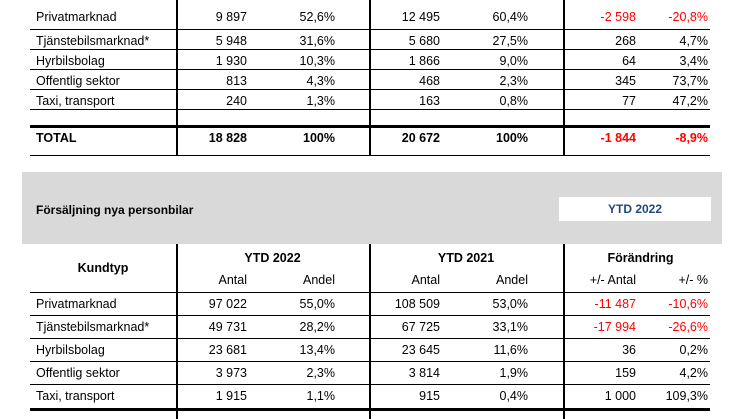 Image resolution: width=746 pixels, height=419 pixels. Describe the element at coordinates (231, 61) in the screenshot. I see `antal-2022-cell: 1 930` at that location.